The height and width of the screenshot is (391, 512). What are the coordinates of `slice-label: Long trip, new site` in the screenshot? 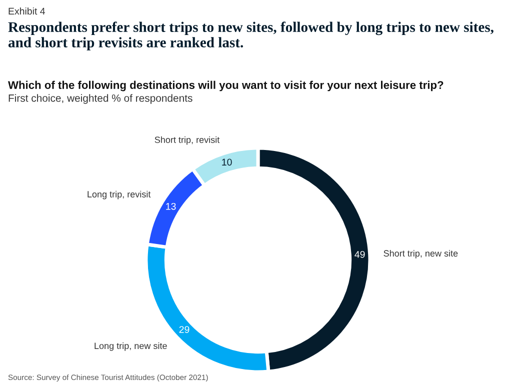 It's located at (130, 346).